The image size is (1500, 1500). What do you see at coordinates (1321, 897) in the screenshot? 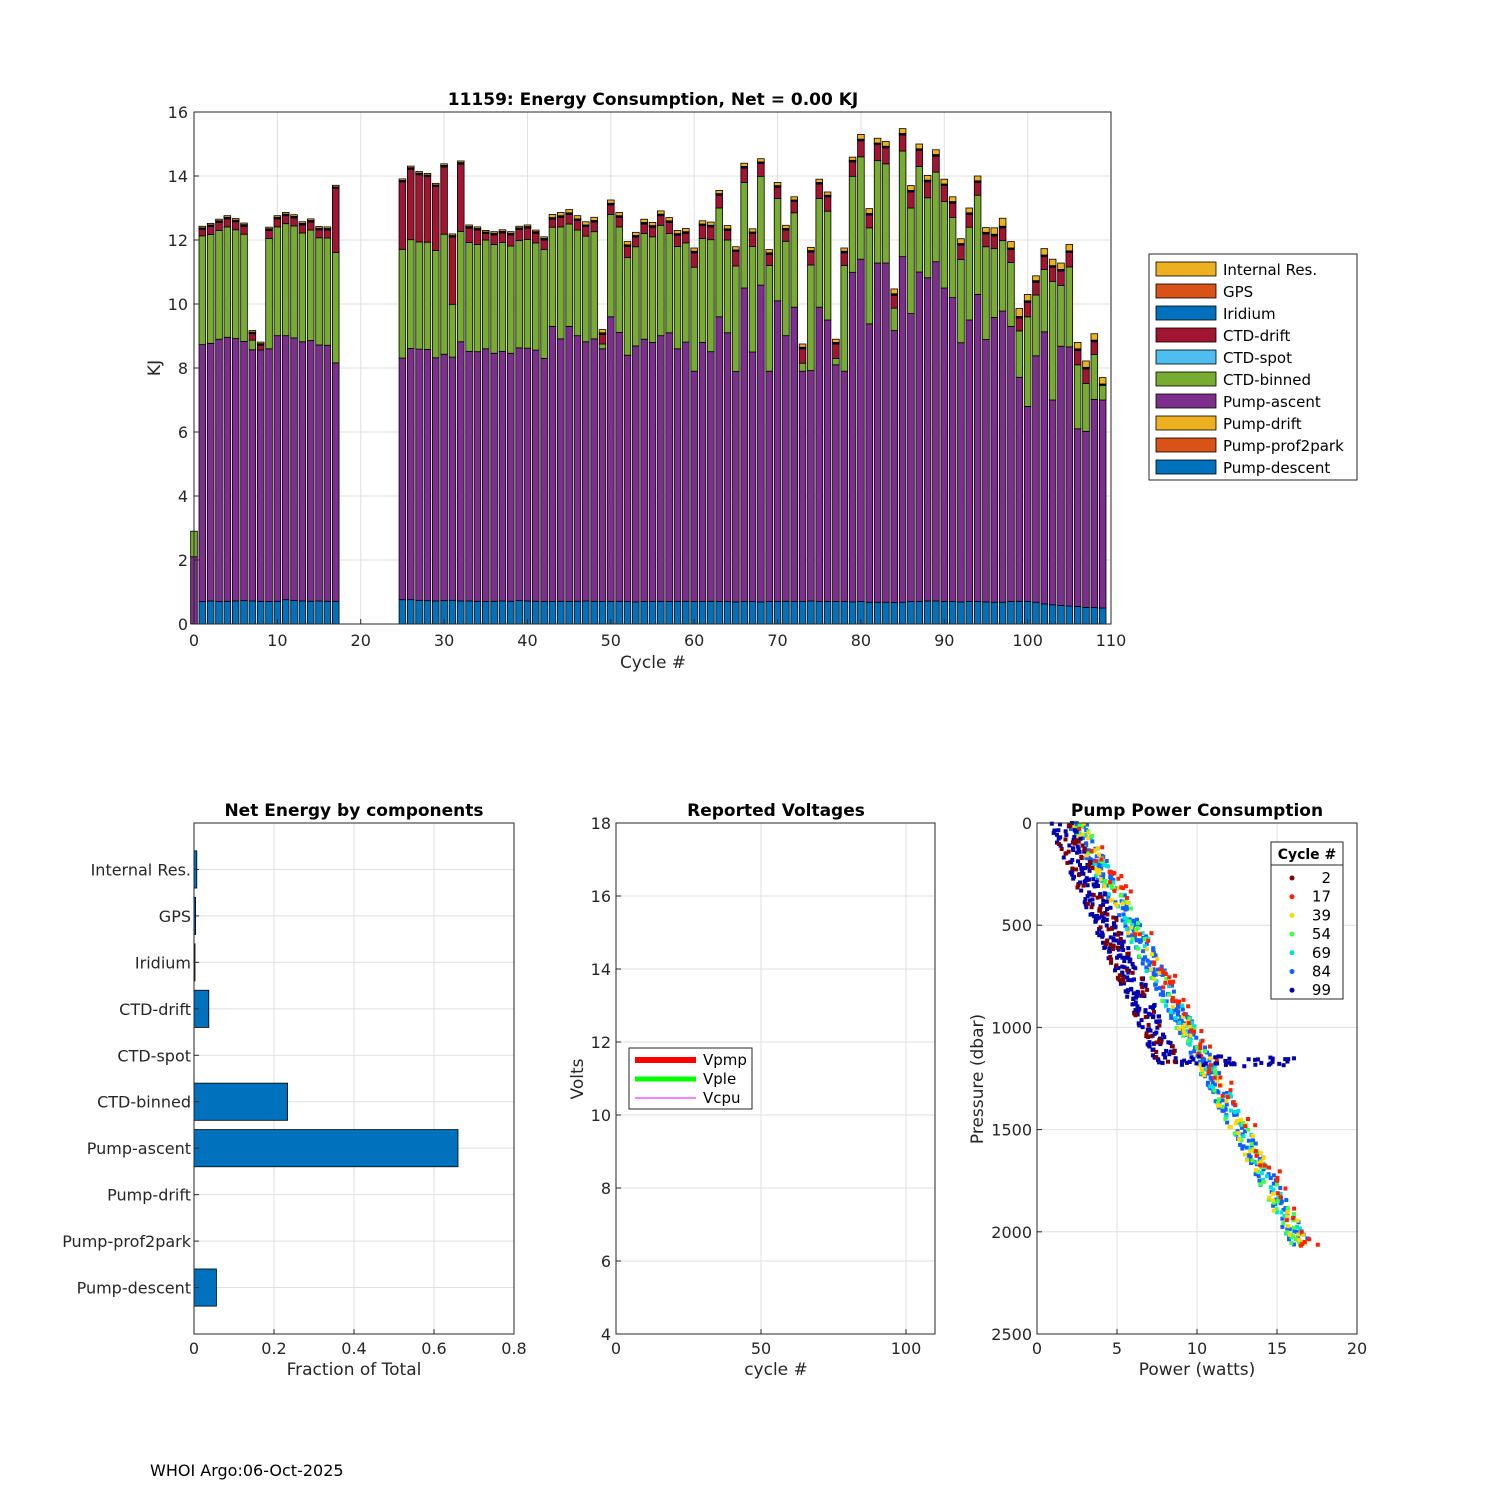
I see `pump-legend-label: 17` at bounding box center [1321, 897].